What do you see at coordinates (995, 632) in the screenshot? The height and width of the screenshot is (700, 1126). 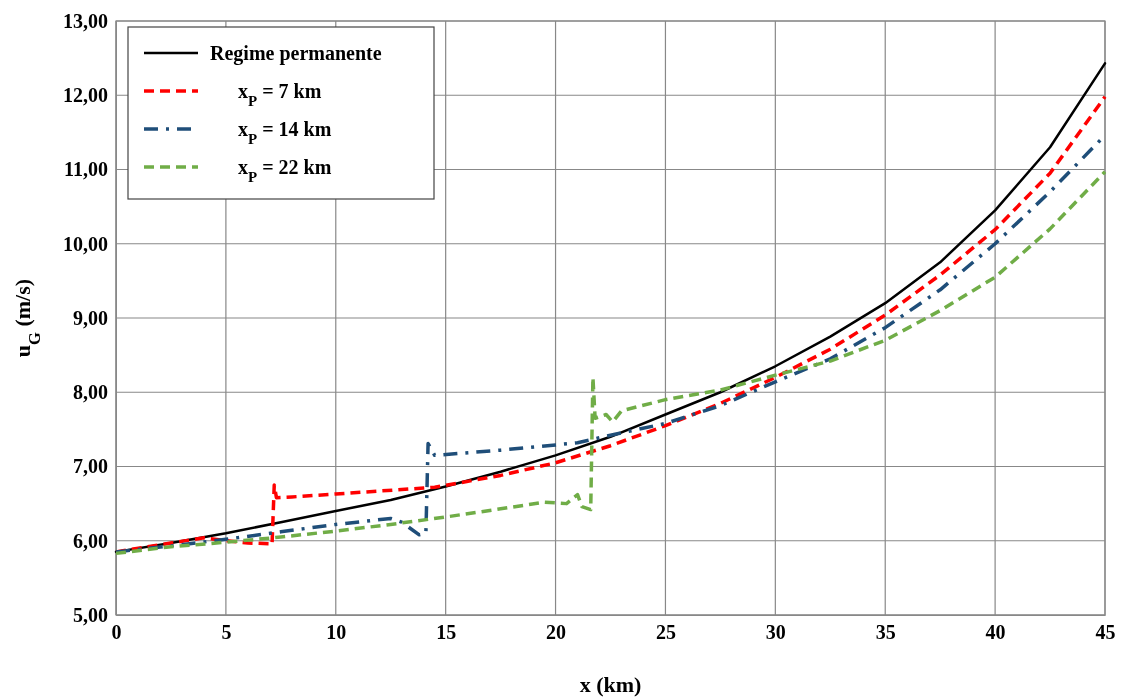 I see `x-tick-label: 40` at bounding box center [995, 632].